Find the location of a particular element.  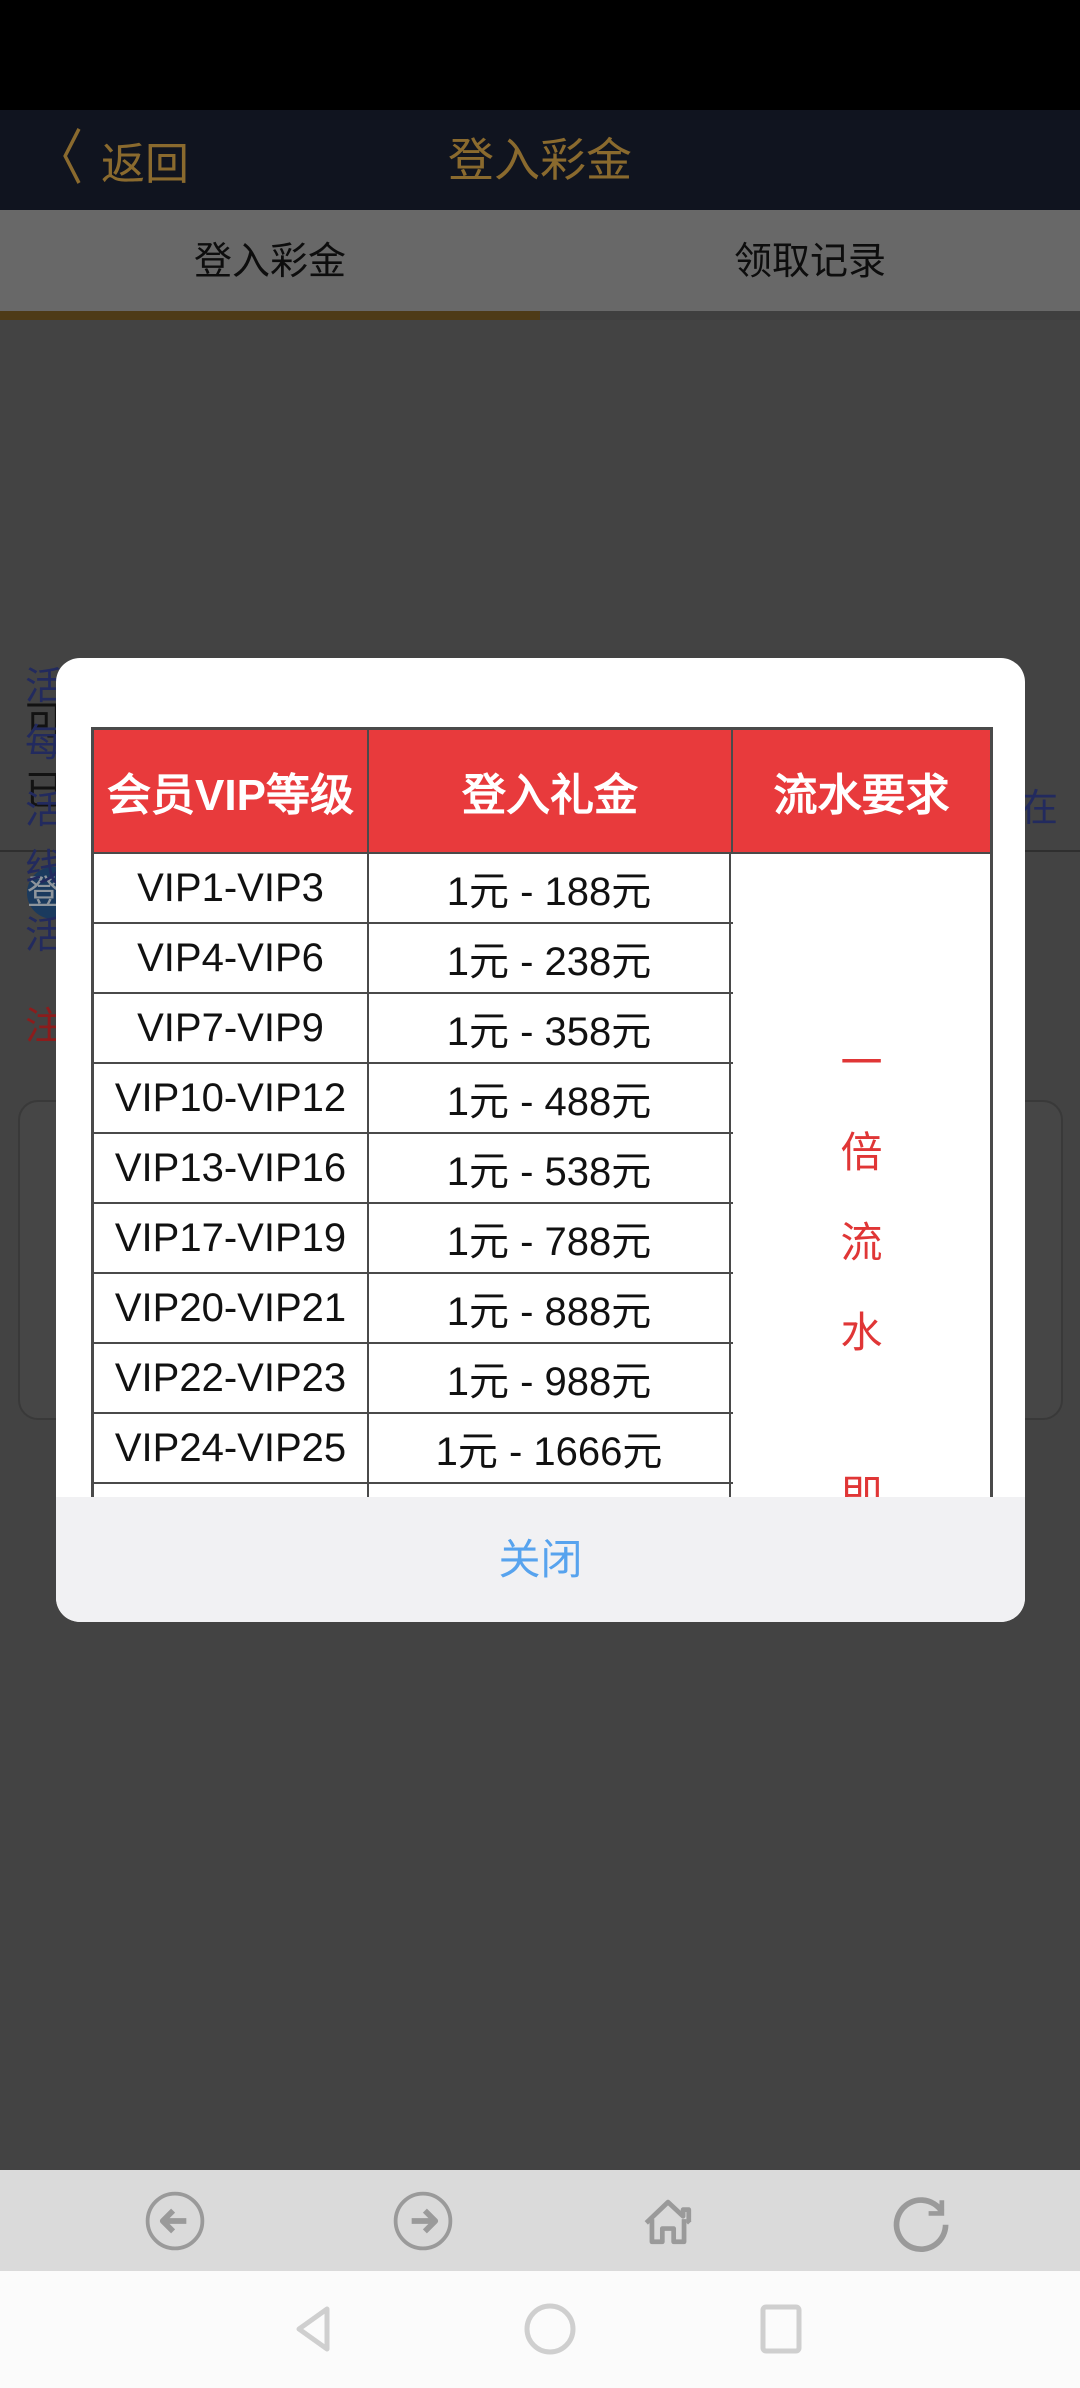

cell-gift-range: 1元 - 538元 is located at coordinates (550, 1168).